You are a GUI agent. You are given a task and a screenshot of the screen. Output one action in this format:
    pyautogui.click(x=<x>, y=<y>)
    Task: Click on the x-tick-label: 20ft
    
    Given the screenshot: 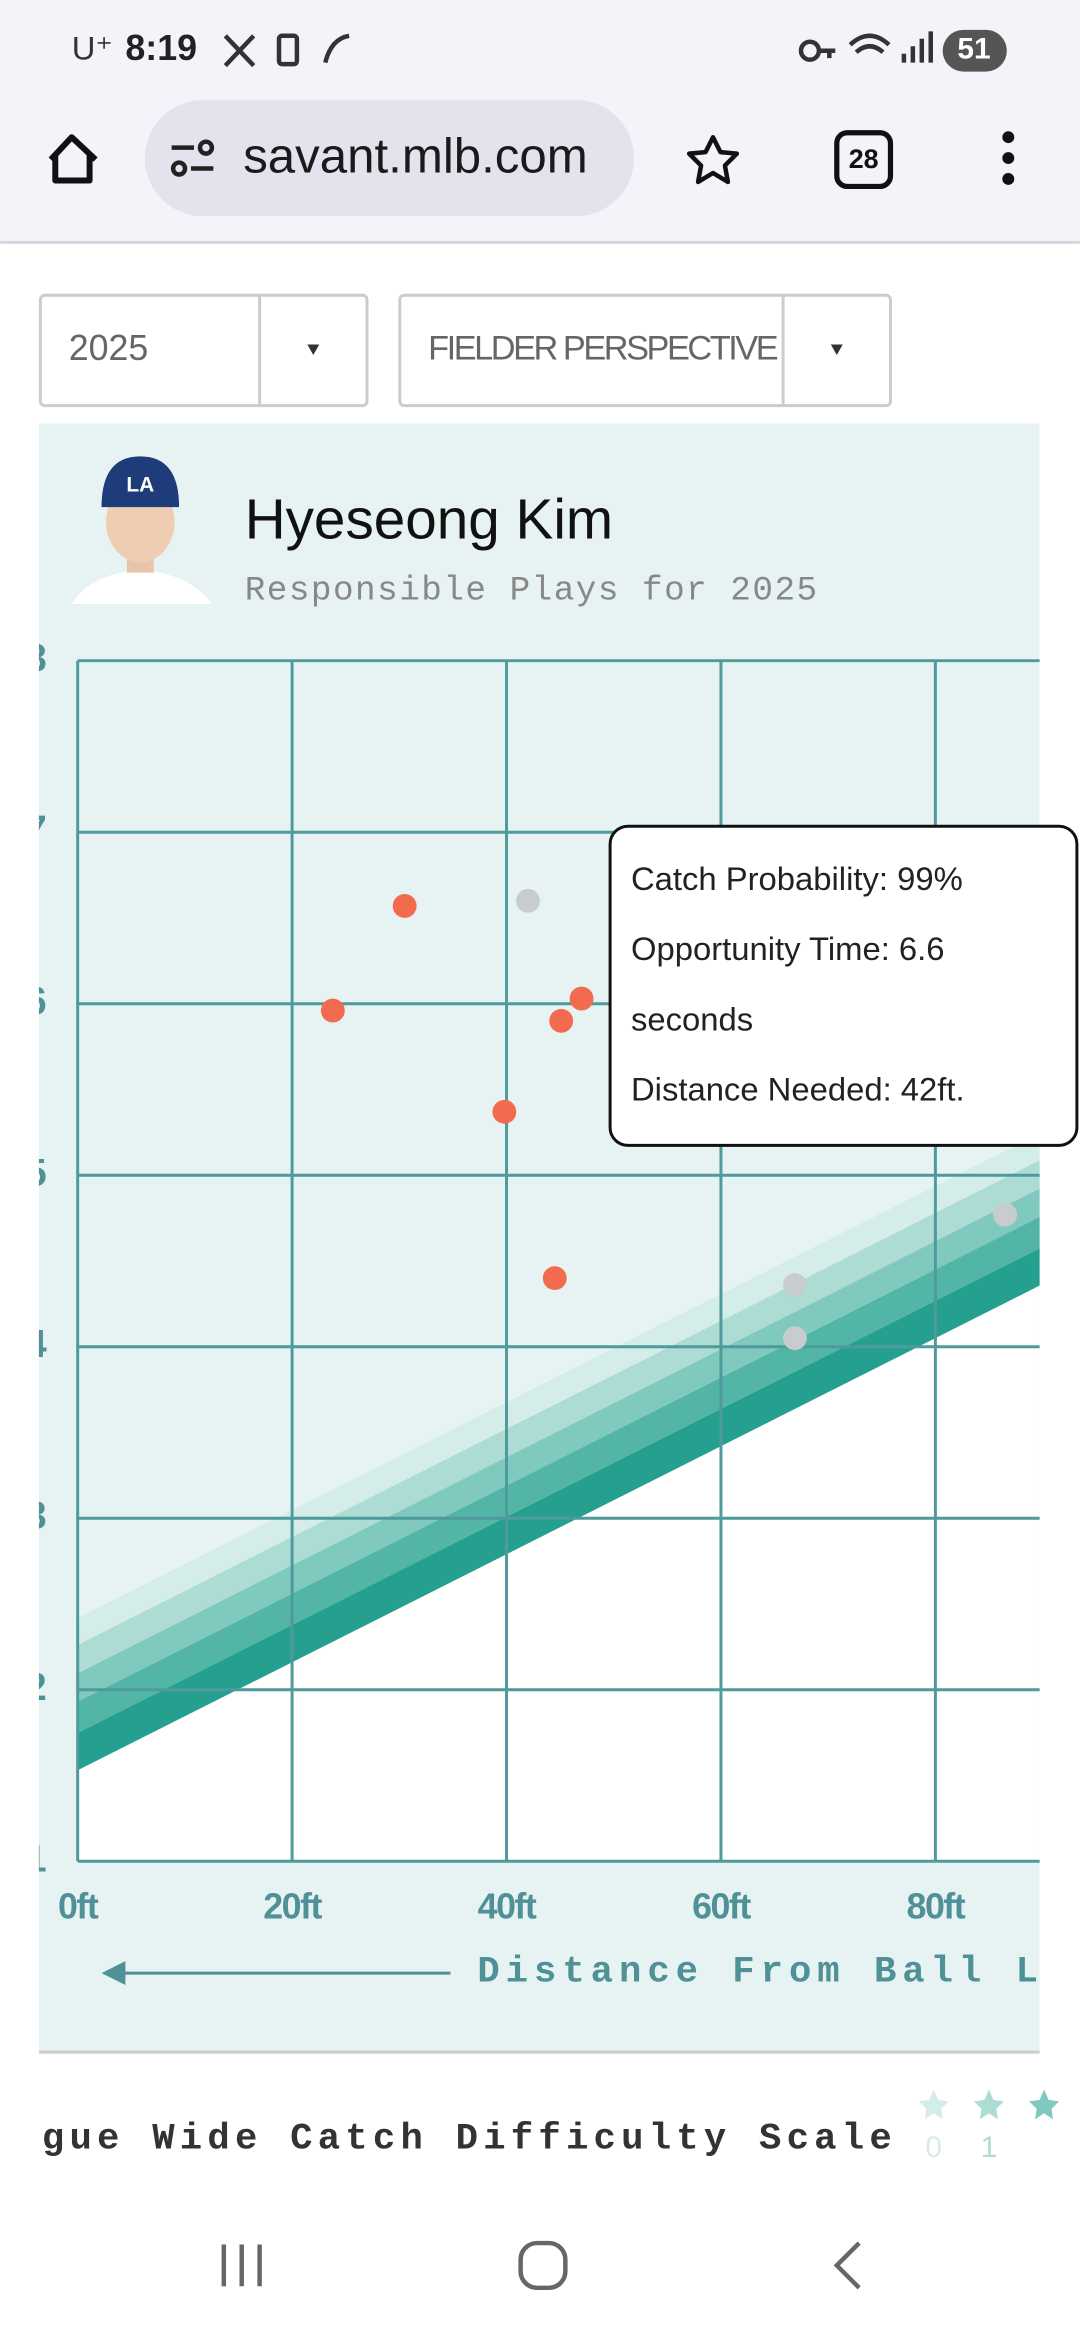 What is the action you would take?
    pyautogui.click(x=292, y=1906)
    